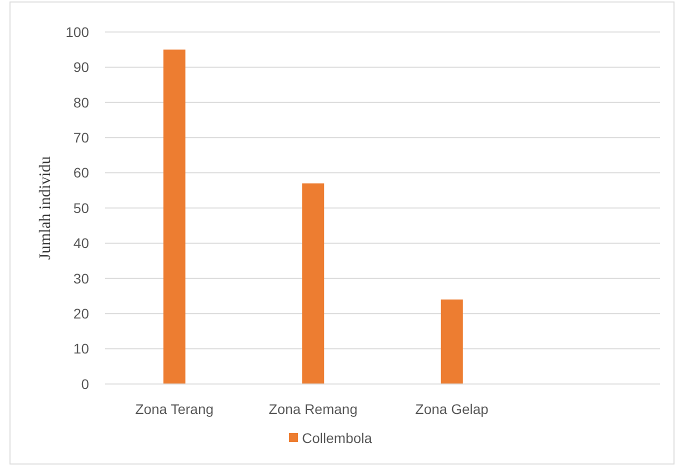 This screenshot has height=468, width=678. What do you see at coordinates (81, 243) in the screenshot?
I see `y-tick-label: 40` at bounding box center [81, 243].